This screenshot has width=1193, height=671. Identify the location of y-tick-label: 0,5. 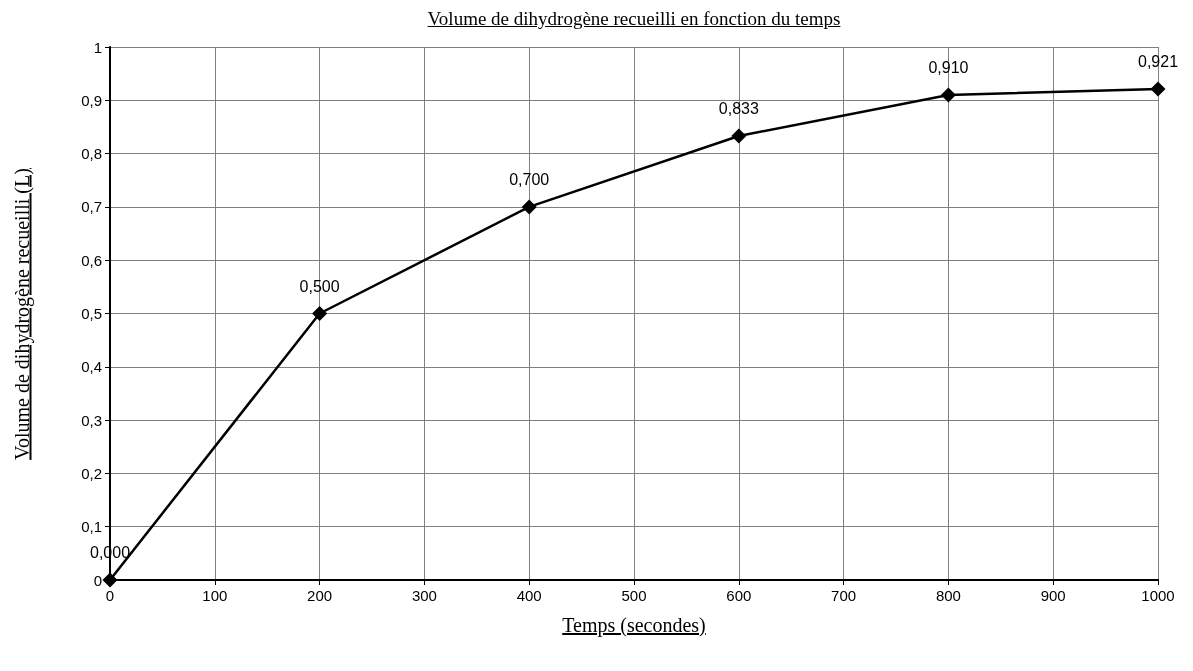
(91, 313).